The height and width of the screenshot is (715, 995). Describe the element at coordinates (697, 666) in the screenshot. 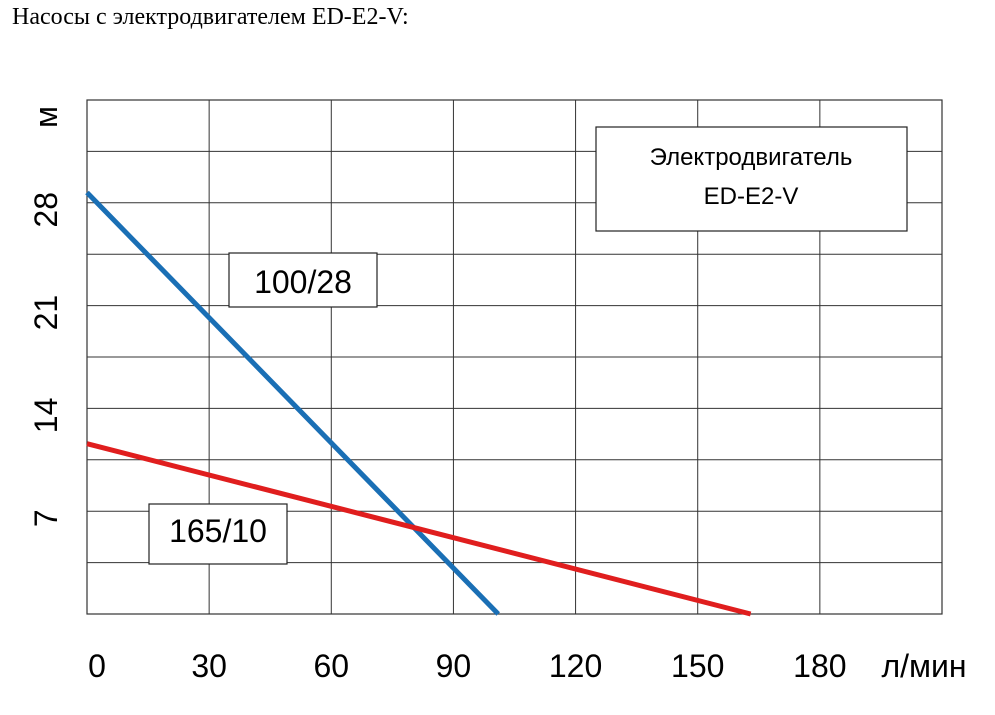

I see `x-tick-label: 150` at that location.